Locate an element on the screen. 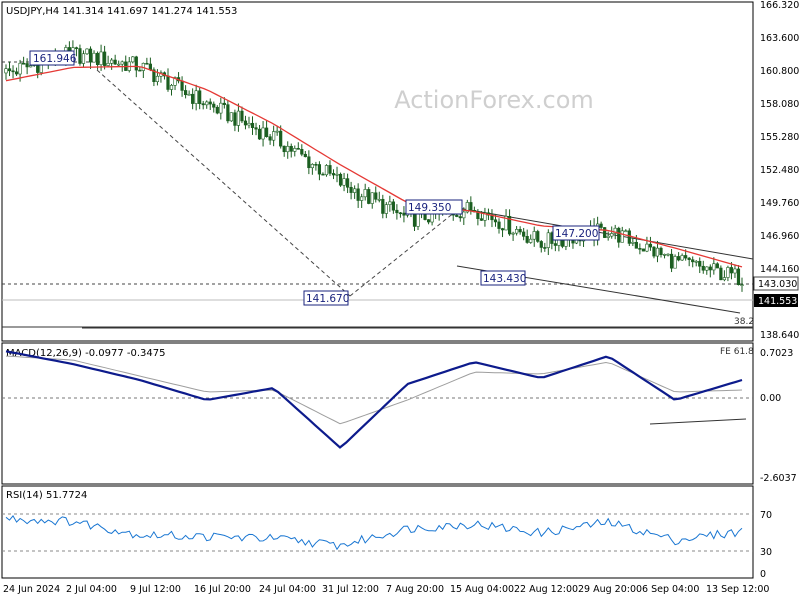 The width and height of the screenshot is (800, 600). macd-tick-label: 0.7023 is located at coordinates (776, 353).